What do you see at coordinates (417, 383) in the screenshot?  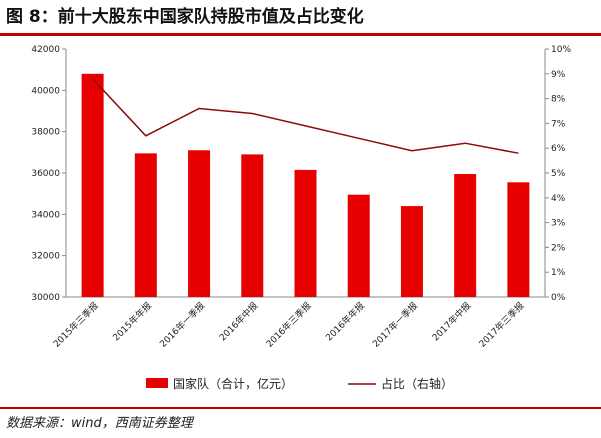 I see `legend-line-label: 占比（右轴）` at bounding box center [417, 383].